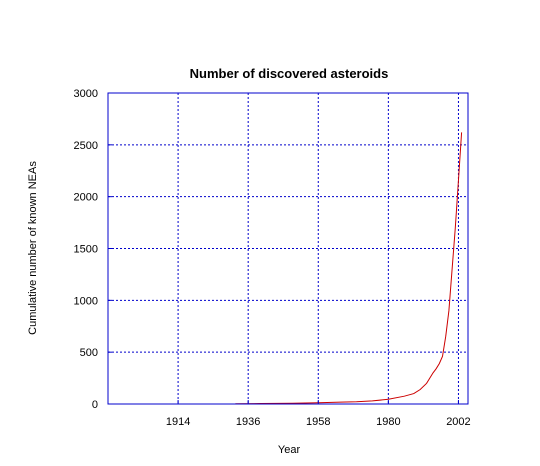 The image size is (540, 466). What do you see at coordinates (86, 250) in the screenshot?
I see `y-tick-label: 1500` at bounding box center [86, 250].